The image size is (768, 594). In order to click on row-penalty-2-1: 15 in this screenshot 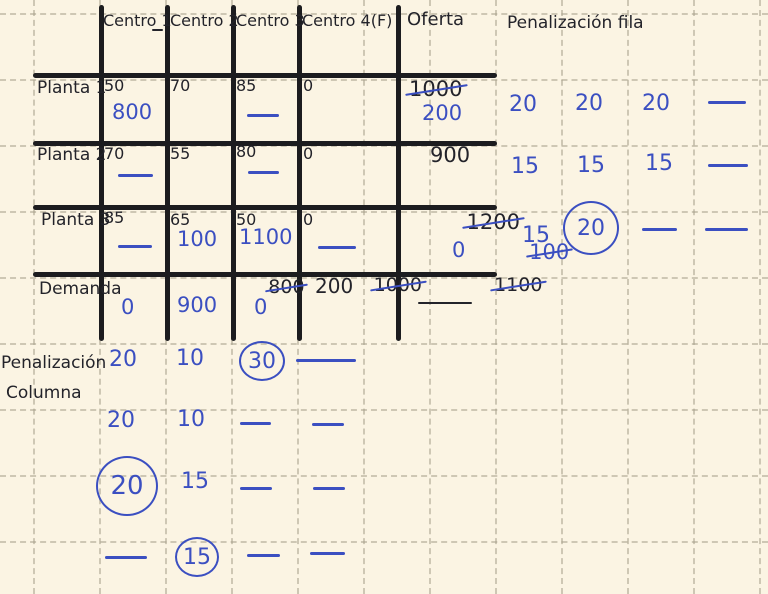, I will do `click(525, 166)`.